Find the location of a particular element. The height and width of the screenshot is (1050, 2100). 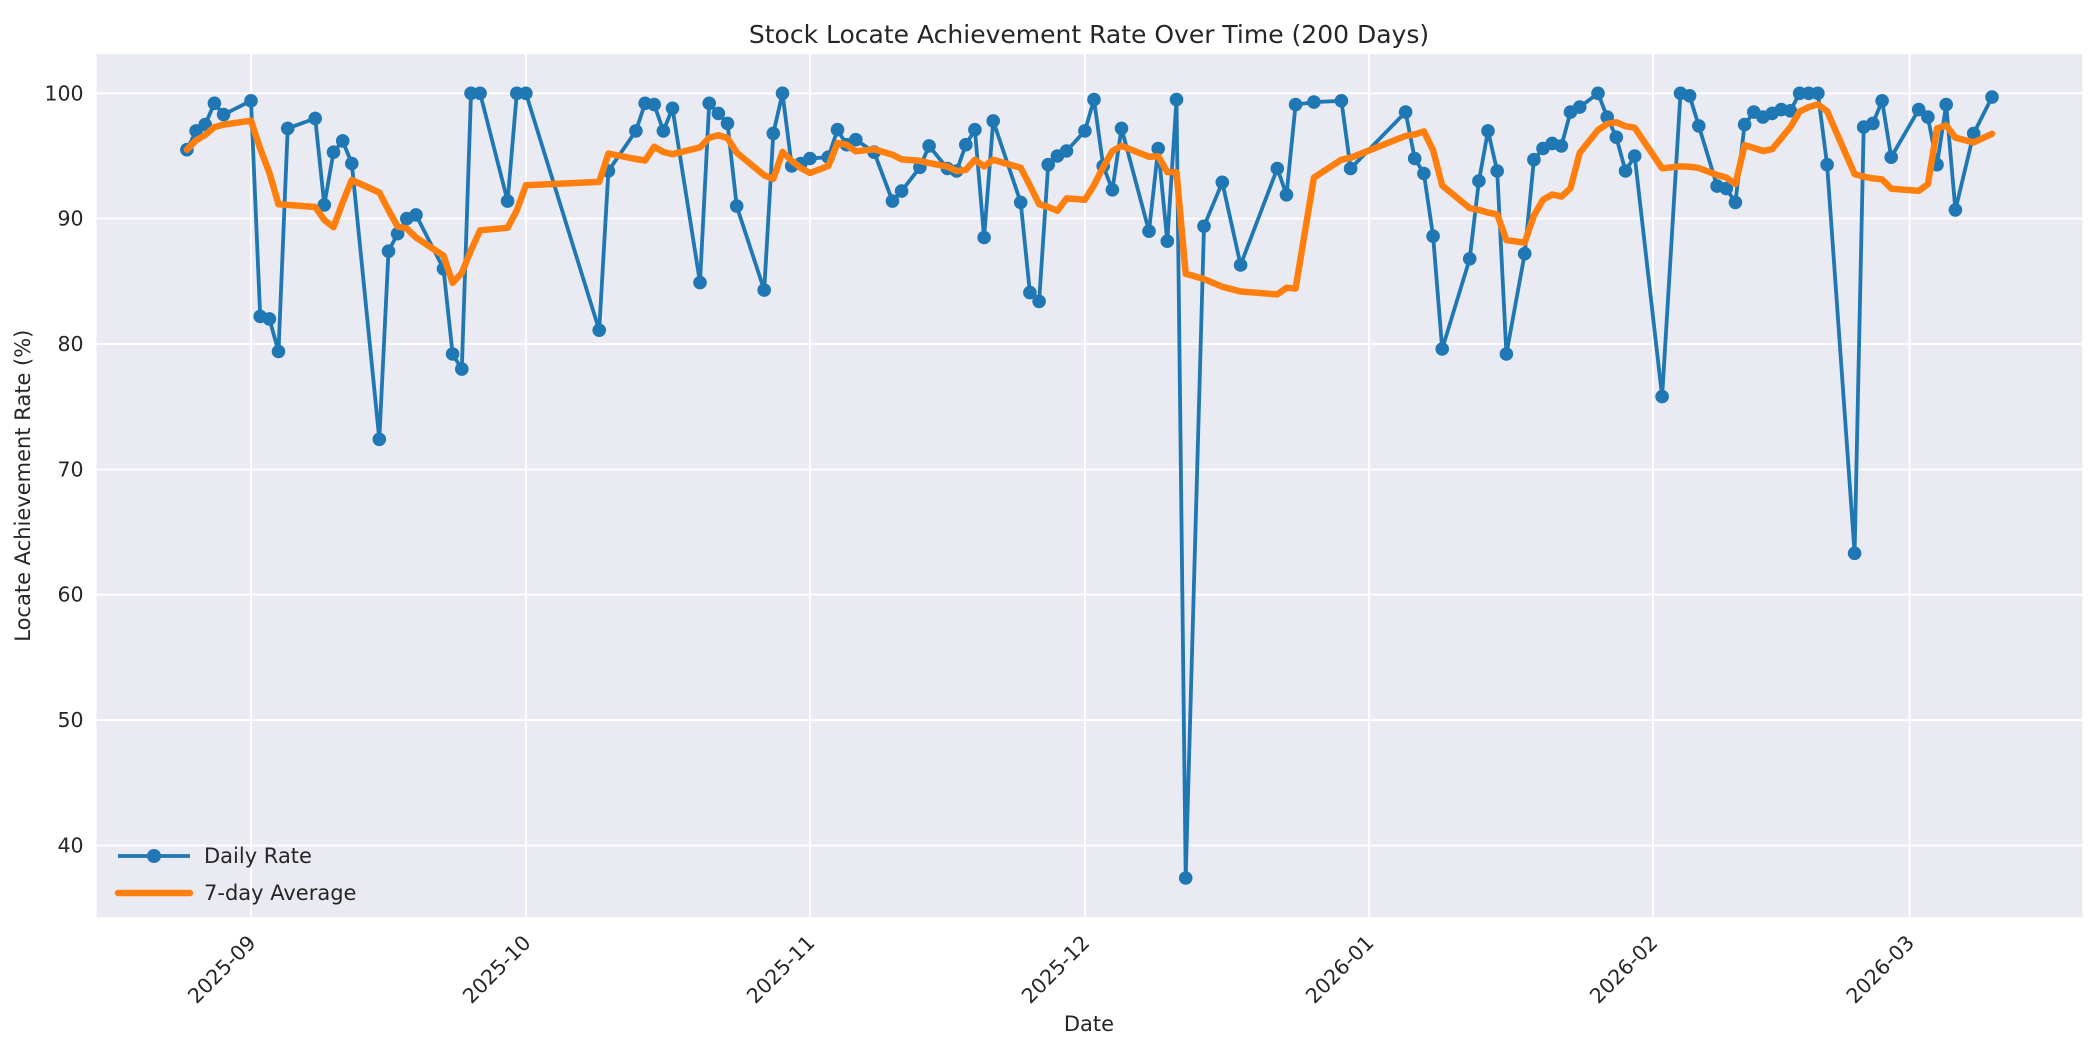

y-tick-label: 90 is located at coordinates (71, 219).